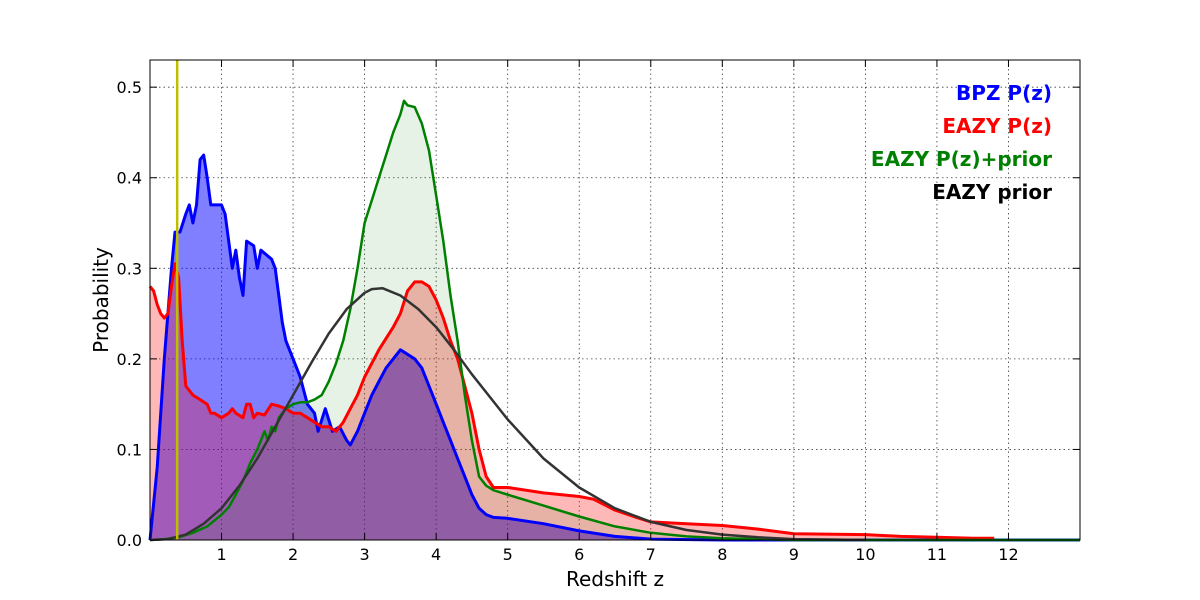 This screenshot has height=600, width=1200. What do you see at coordinates (129, 359) in the screenshot?
I see `y-tick-label-2: 0.2` at bounding box center [129, 359].